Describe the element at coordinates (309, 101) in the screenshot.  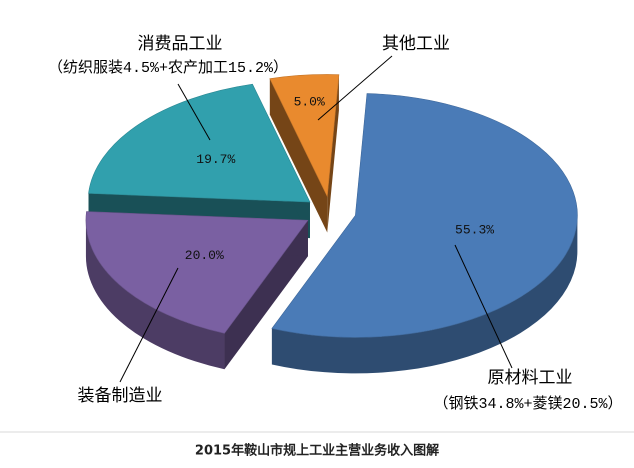
I see `value-label: 5.0%` at that location.